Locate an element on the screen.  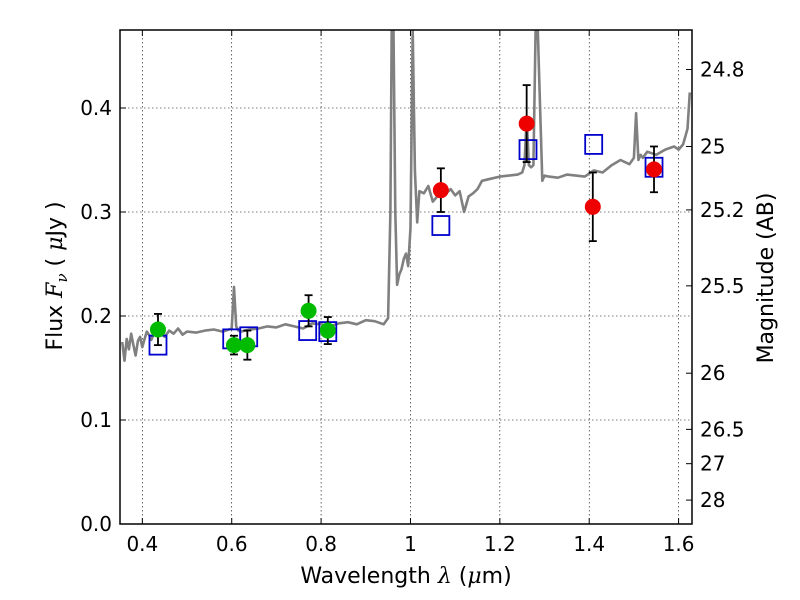
x-axis-label-mu: μ is located at coordinates (474, 576).